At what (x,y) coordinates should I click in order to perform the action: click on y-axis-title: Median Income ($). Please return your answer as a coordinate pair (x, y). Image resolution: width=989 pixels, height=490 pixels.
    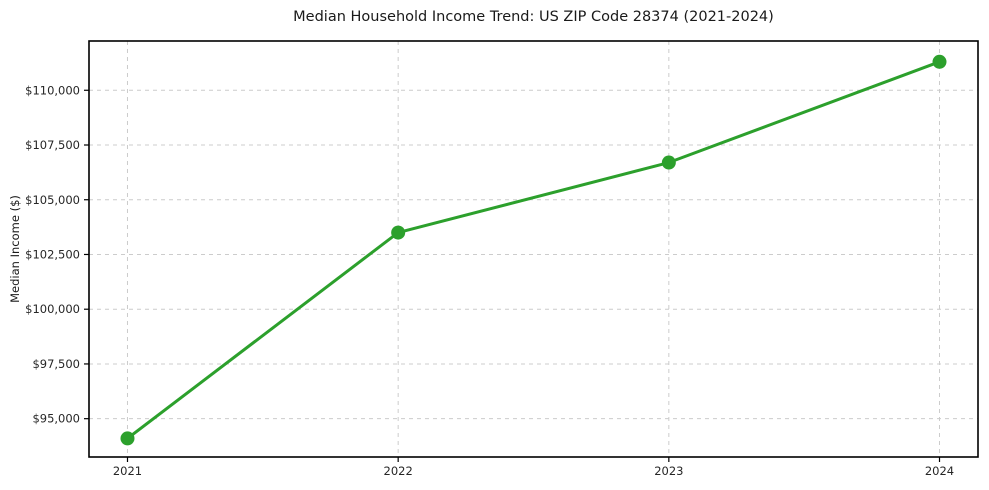
    Looking at the image, I should click on (15, 249).